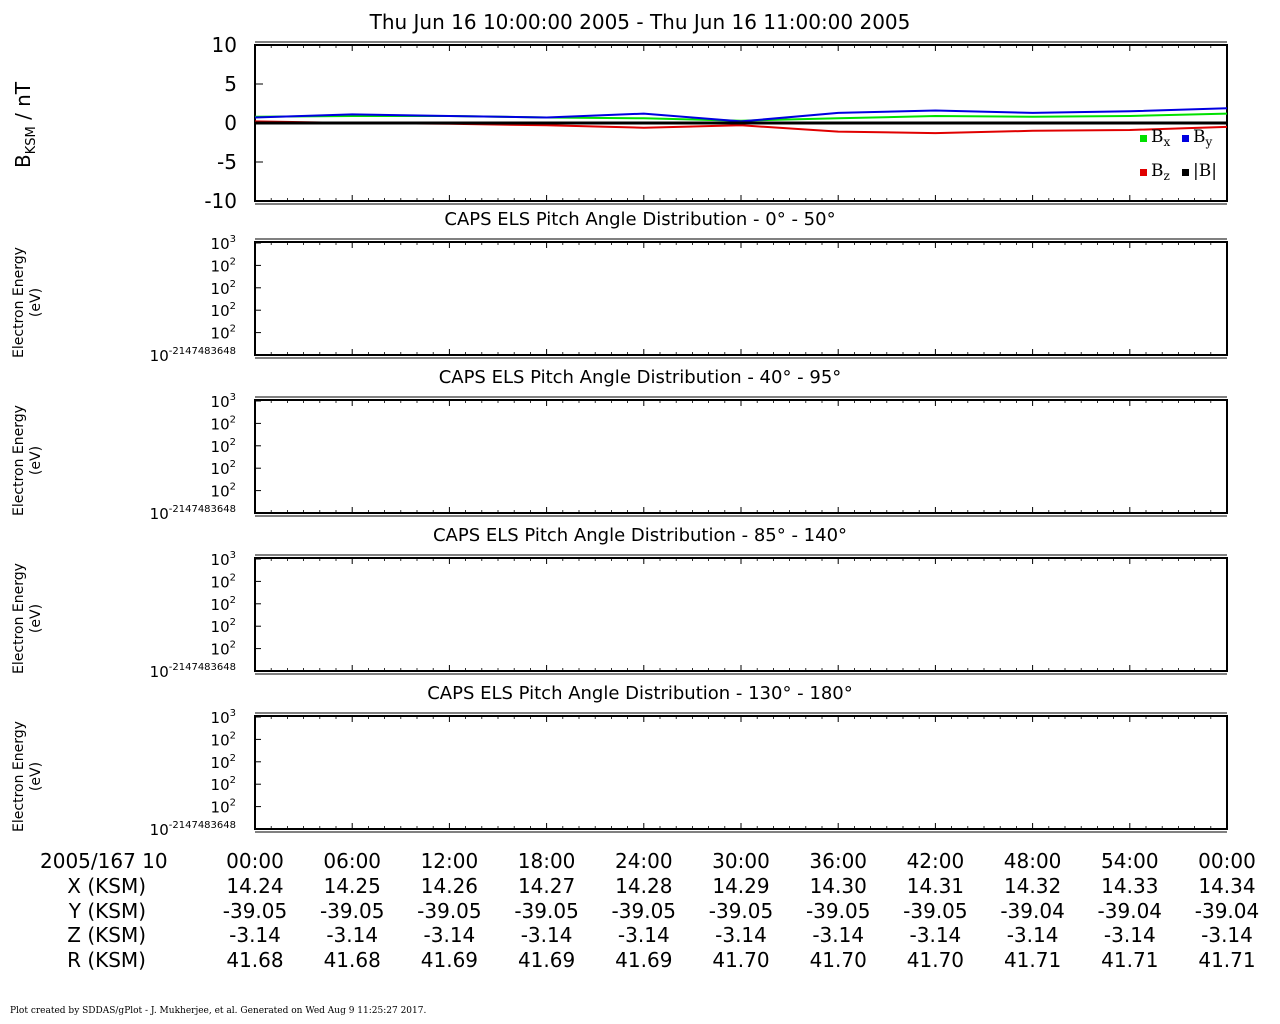  I want to click on ephem-cell: 14.24, so click(254, 886).